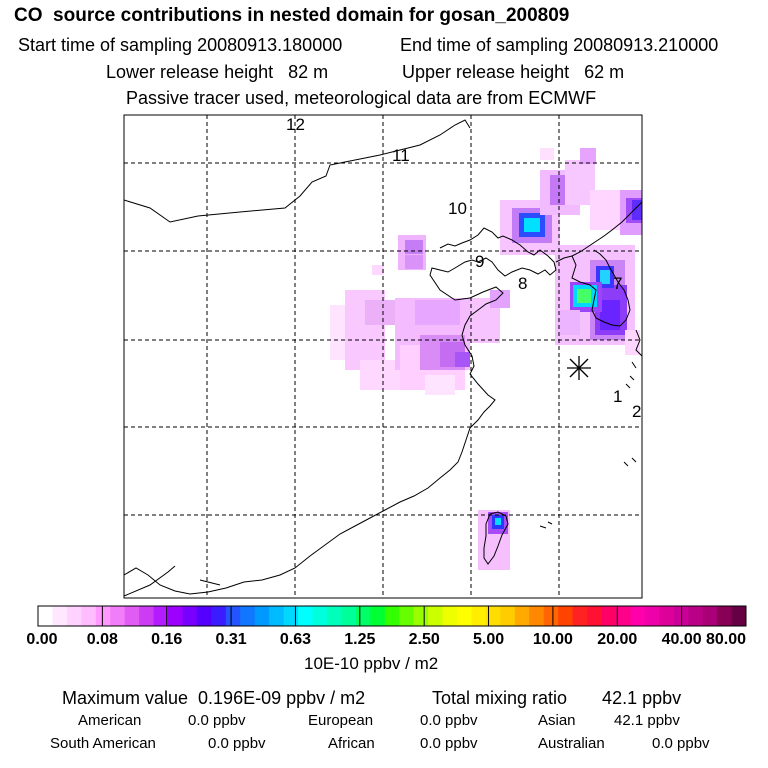 This screenshot has height=768, width=768. I want to click on max-value-label: Maximum value 0.196E-09 ppbv / m2, so click(214, 698).